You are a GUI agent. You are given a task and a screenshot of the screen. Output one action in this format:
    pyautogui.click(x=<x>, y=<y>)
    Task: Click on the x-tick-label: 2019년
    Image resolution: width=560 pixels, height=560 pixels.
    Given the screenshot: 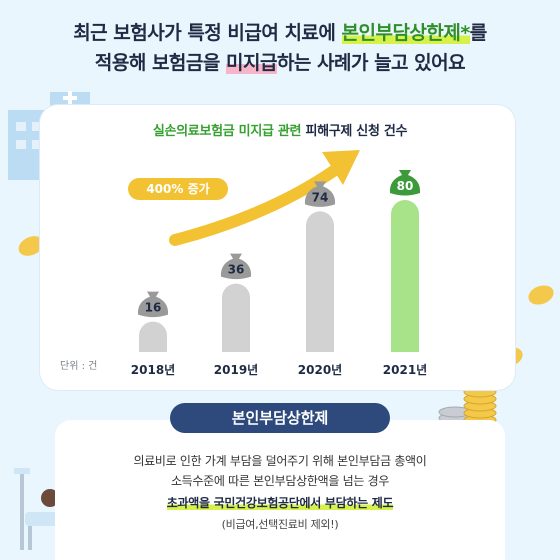 What is the action you would take?
    pyautogui.click(x=236, y=370)
    